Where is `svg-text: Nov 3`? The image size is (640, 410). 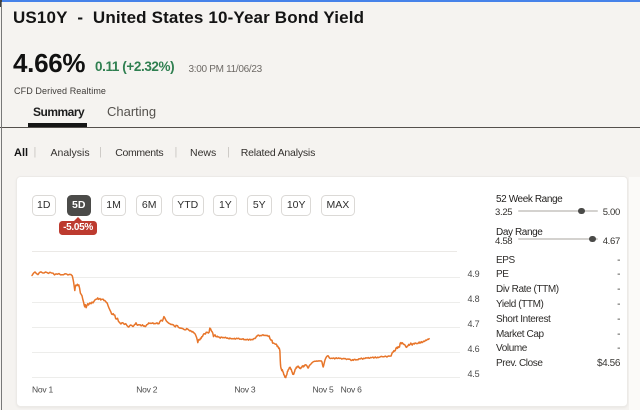
svg-text: Nov 3 is located at coordinates (244, 390).